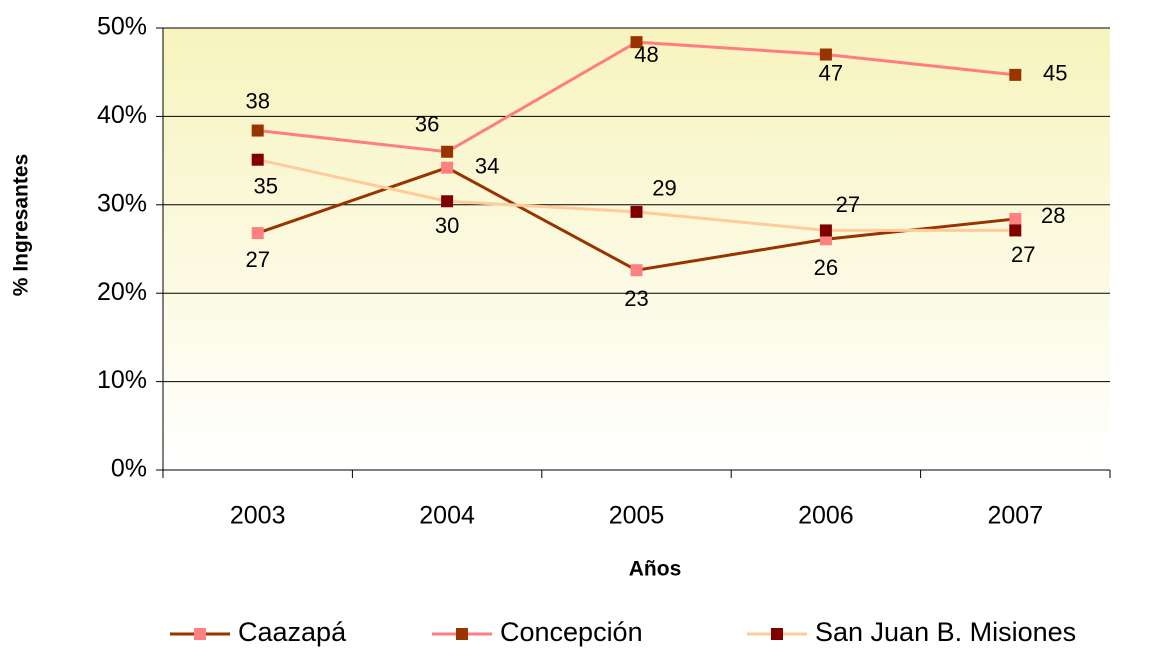 The width and height of the screenshot is (1152, 659). Describe the element at coordinates (831, 72) in the screenshot. I see `data-label: 47` at that location.